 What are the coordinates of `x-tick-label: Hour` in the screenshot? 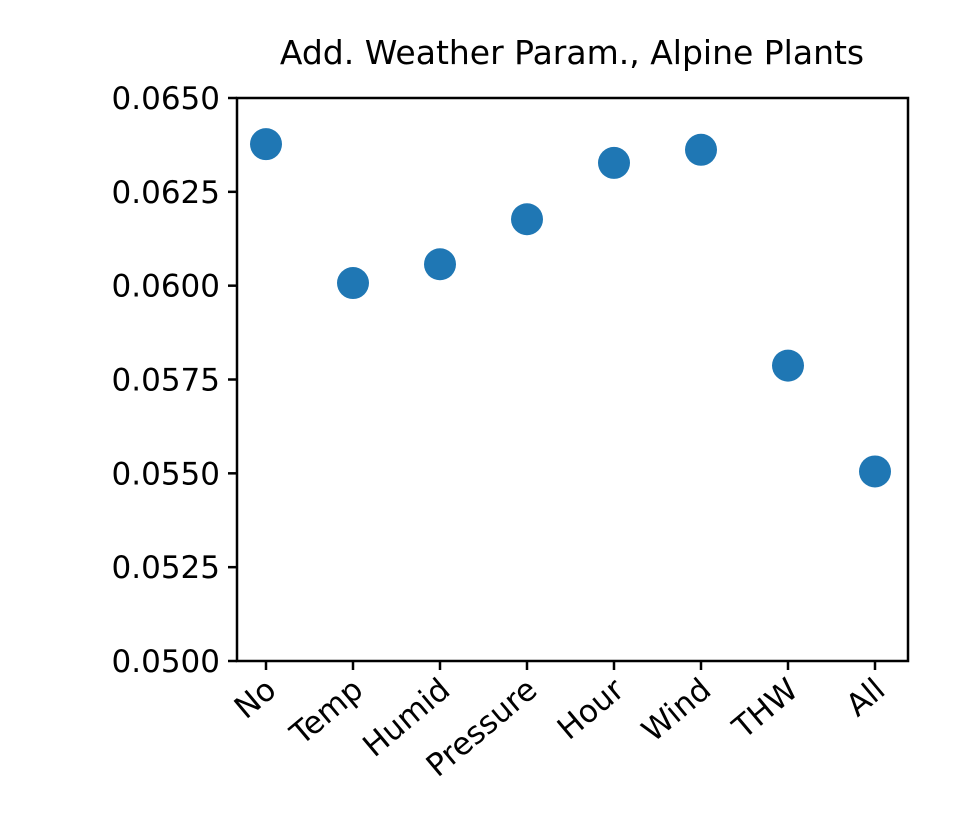 It's located at (591, 709).